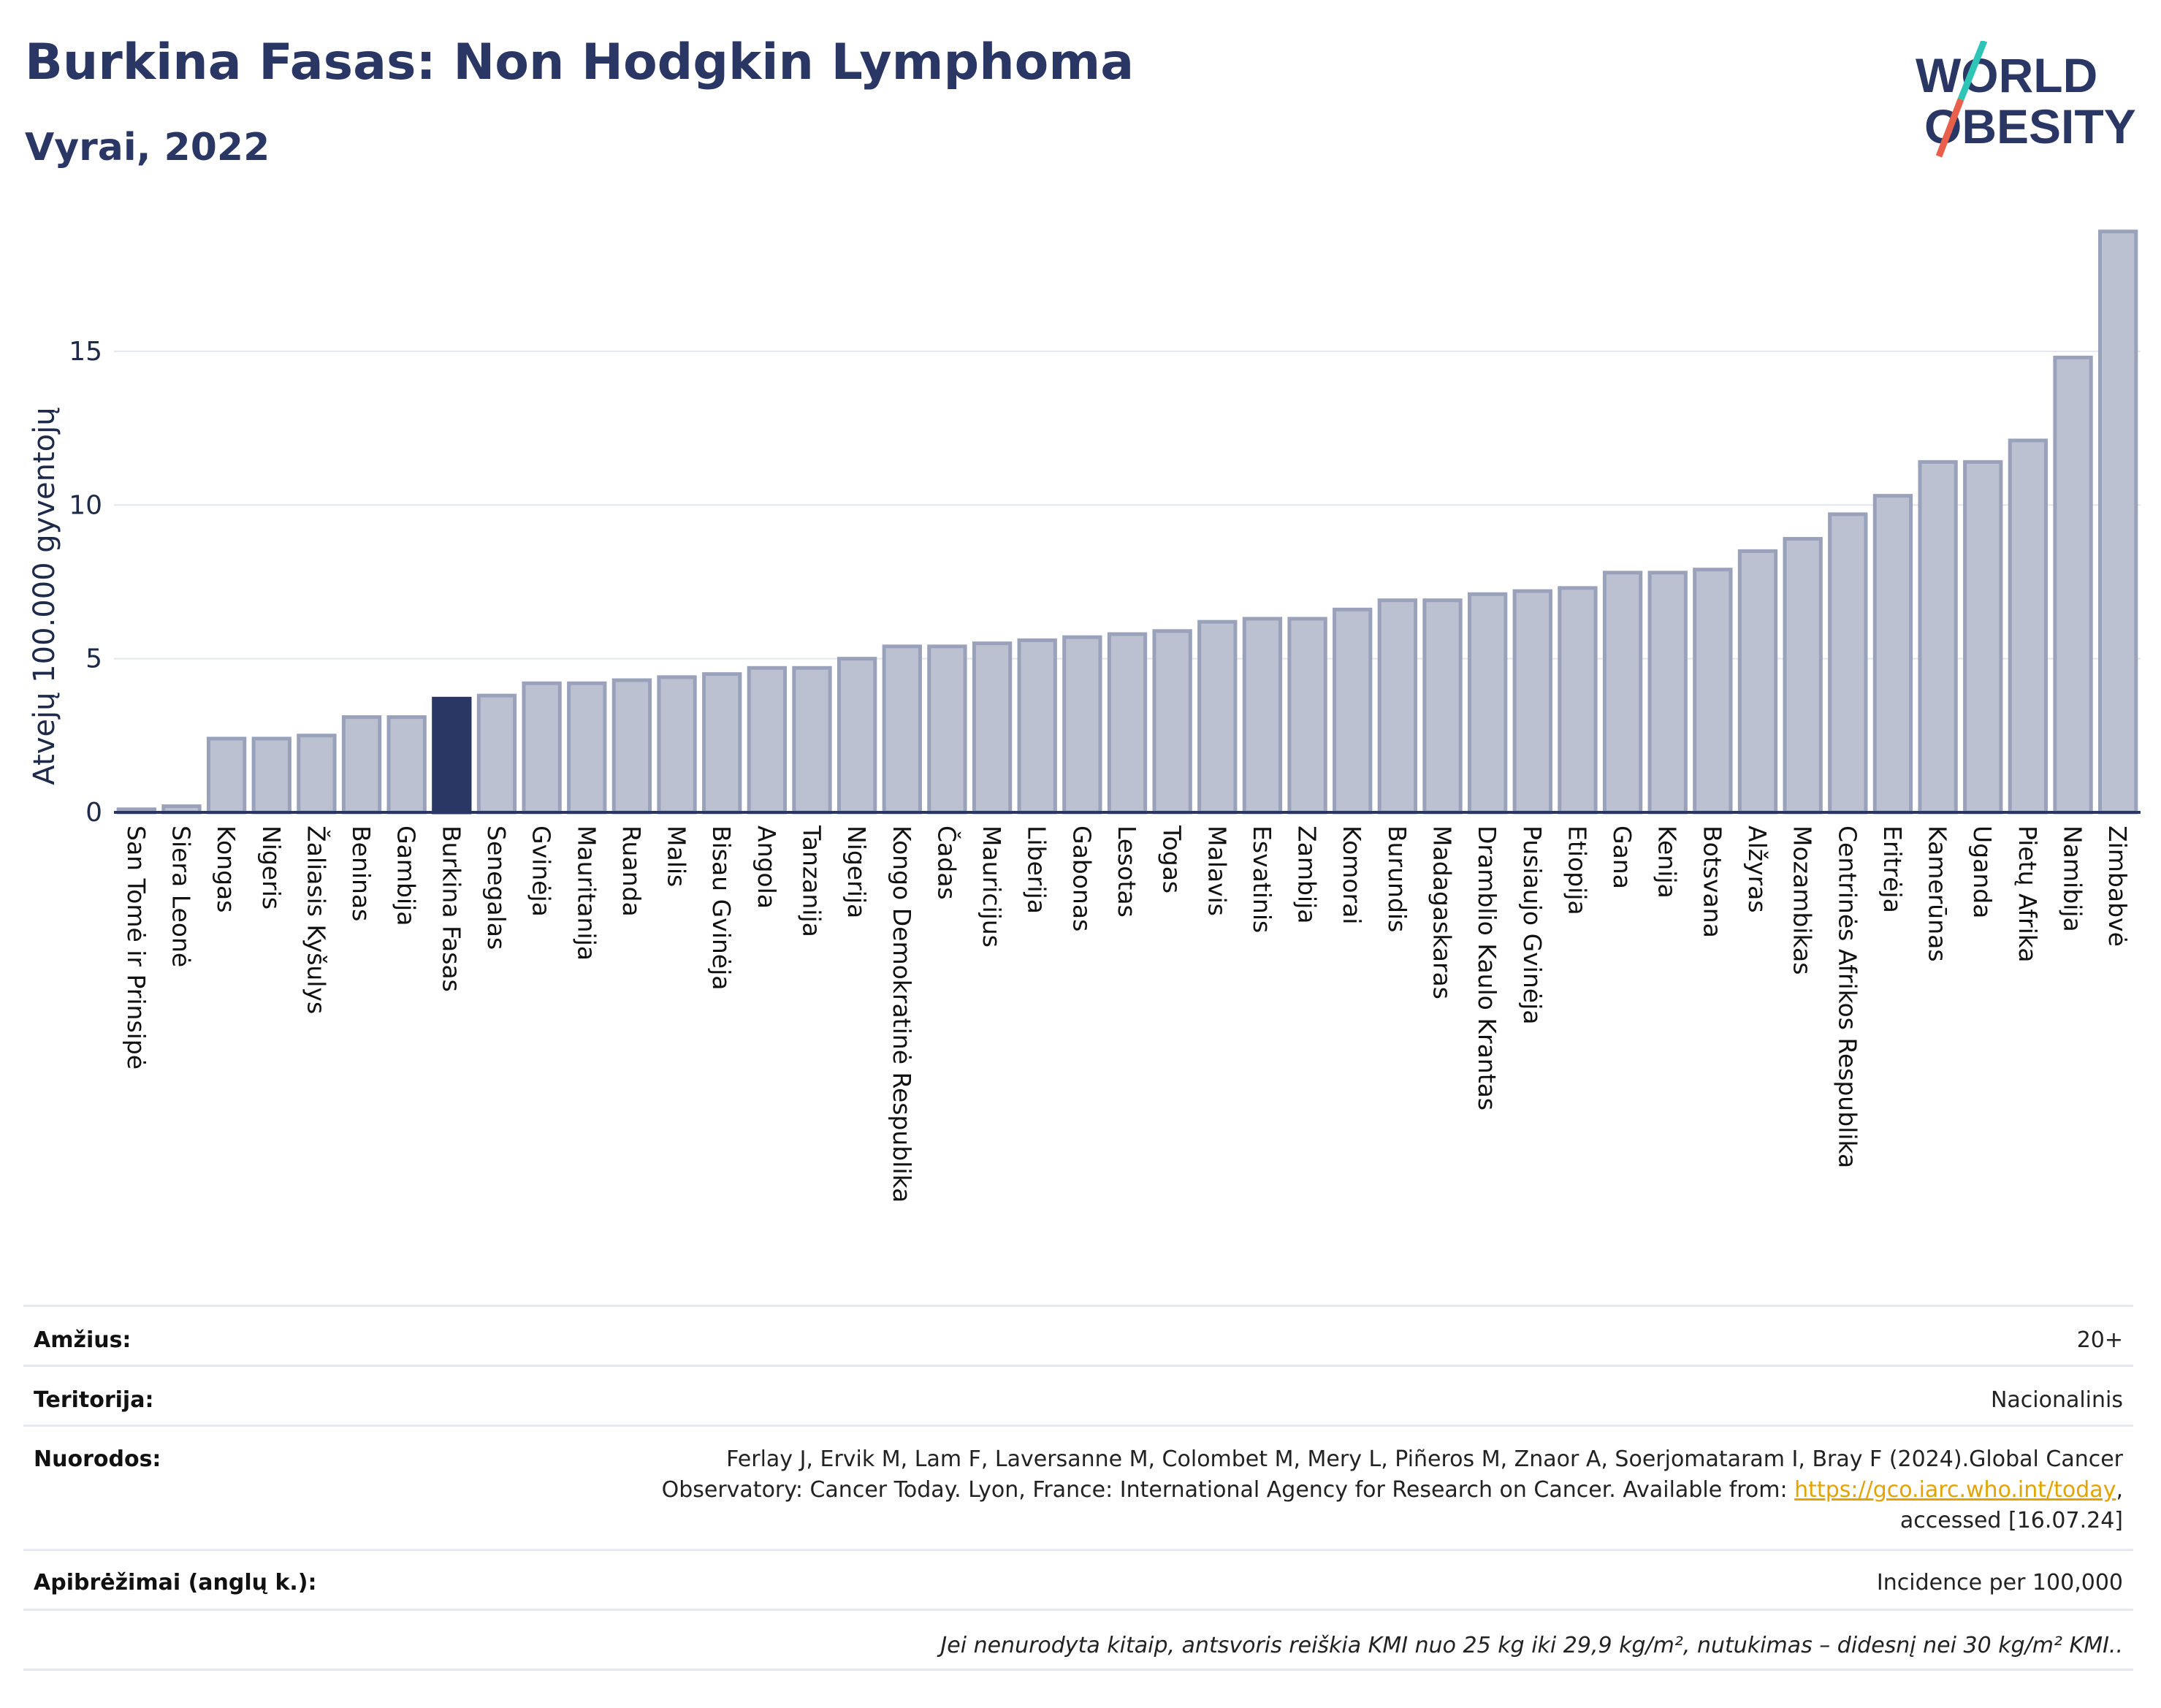 The width and height of the screenshot is (2161, 1708). I want to click on logo-slash-teal, so click(1973, 71).